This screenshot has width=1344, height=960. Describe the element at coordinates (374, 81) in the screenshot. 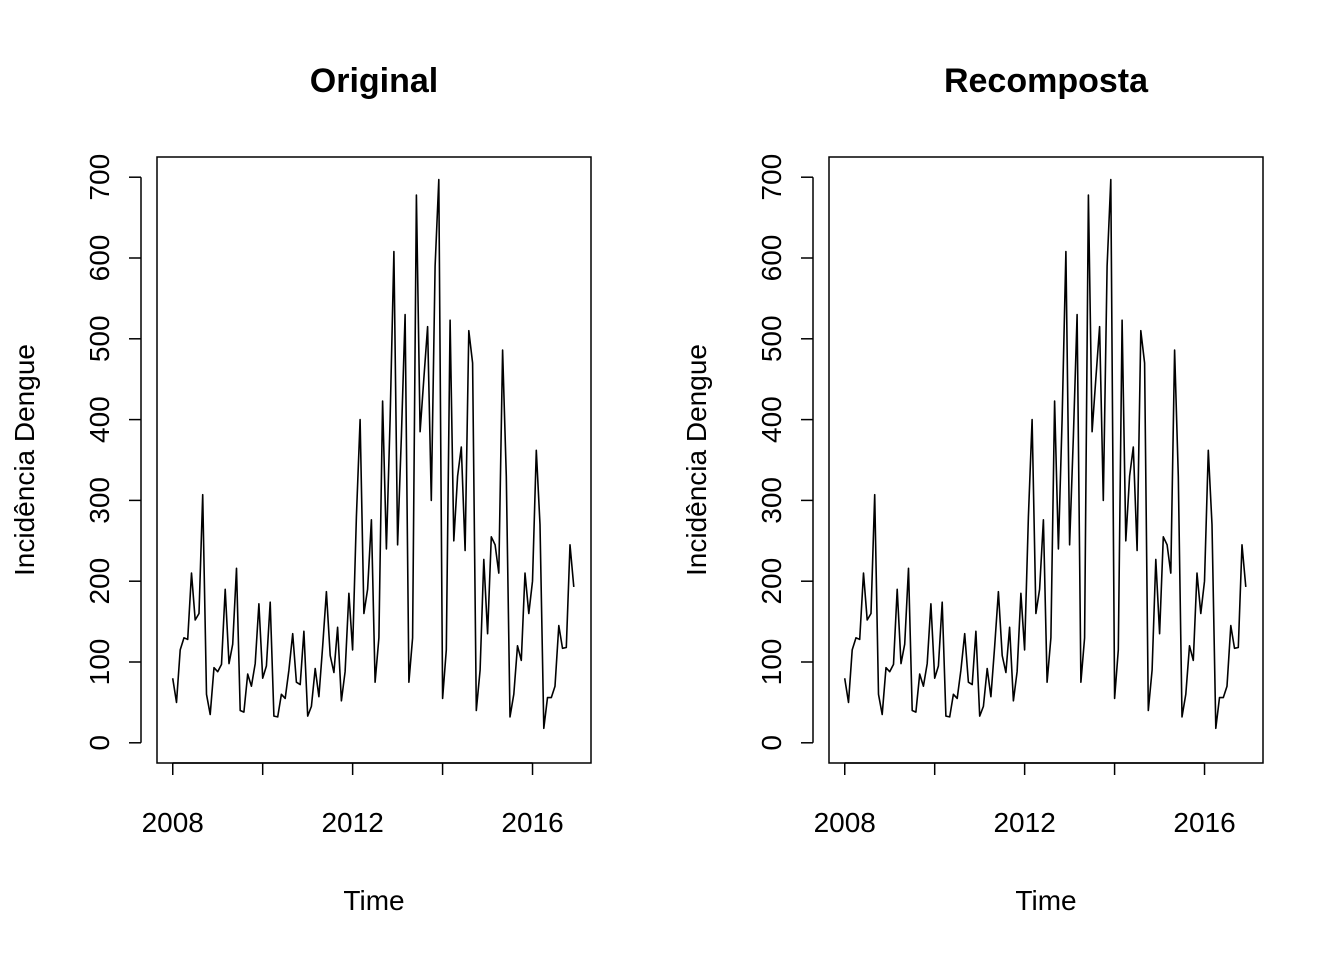

I see `chart-title: Original` at that location.